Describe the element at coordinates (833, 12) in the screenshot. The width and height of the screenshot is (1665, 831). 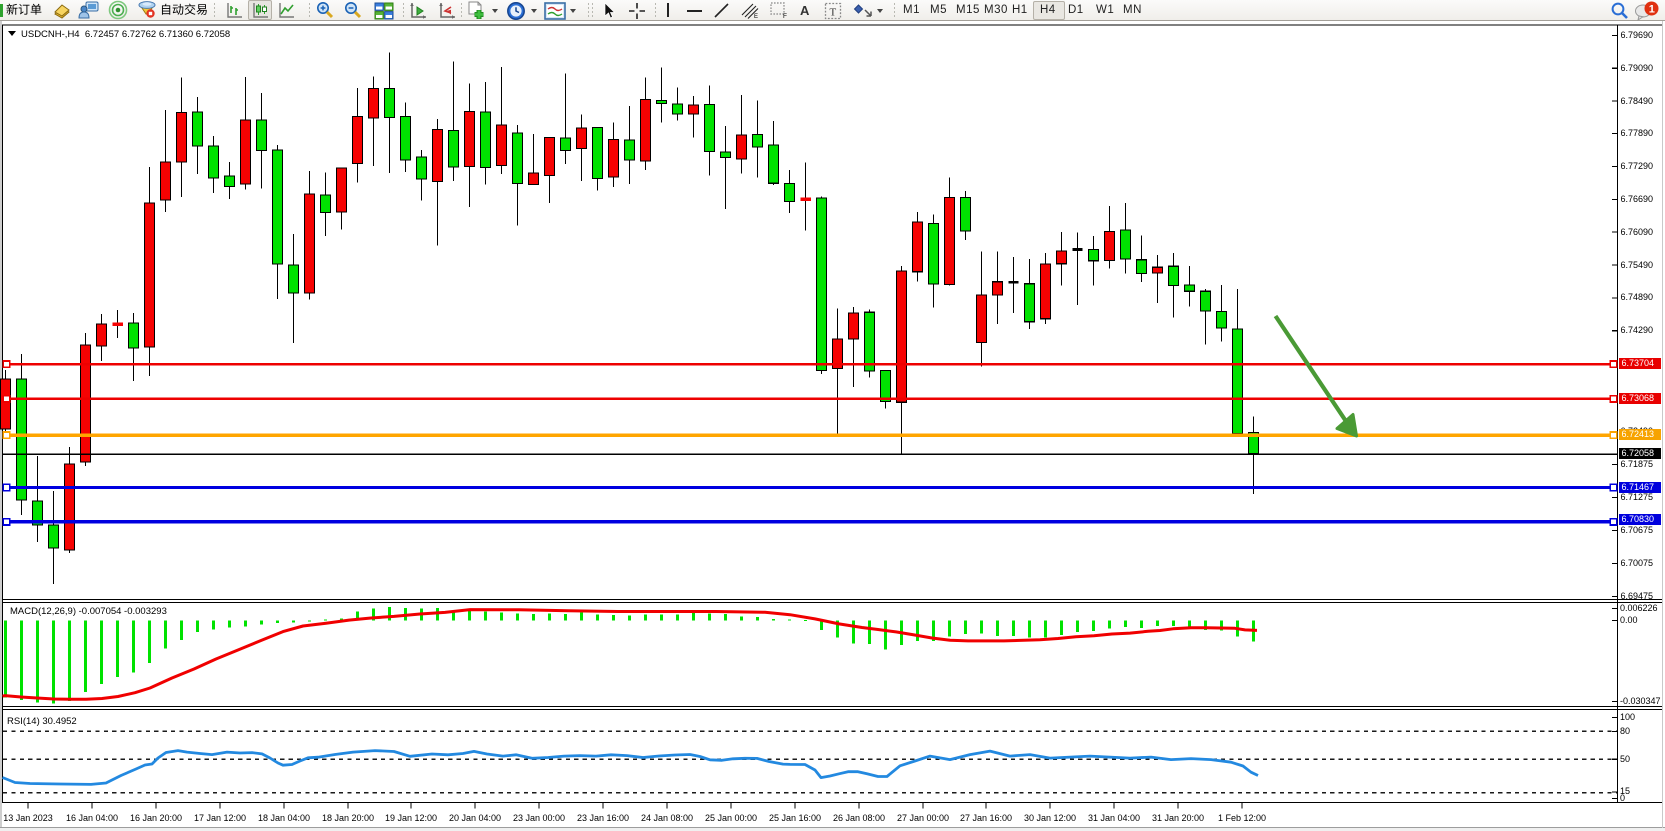
I see `svg-text: T` at that location.